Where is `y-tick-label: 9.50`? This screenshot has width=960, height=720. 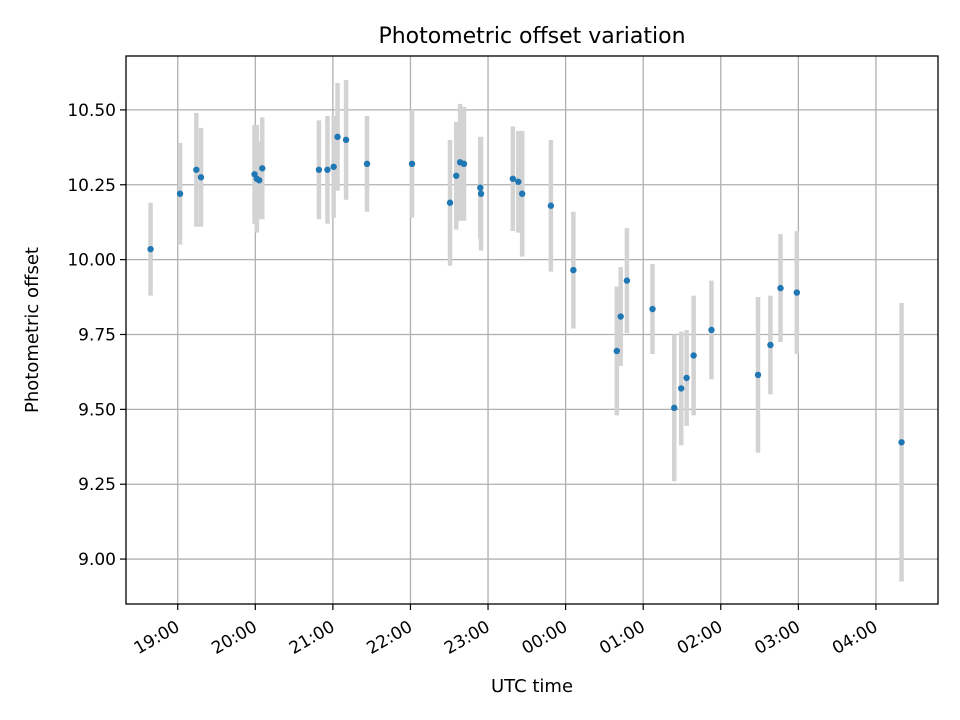 y-tick-label: 9.50 is located at coordinates (97, 410).